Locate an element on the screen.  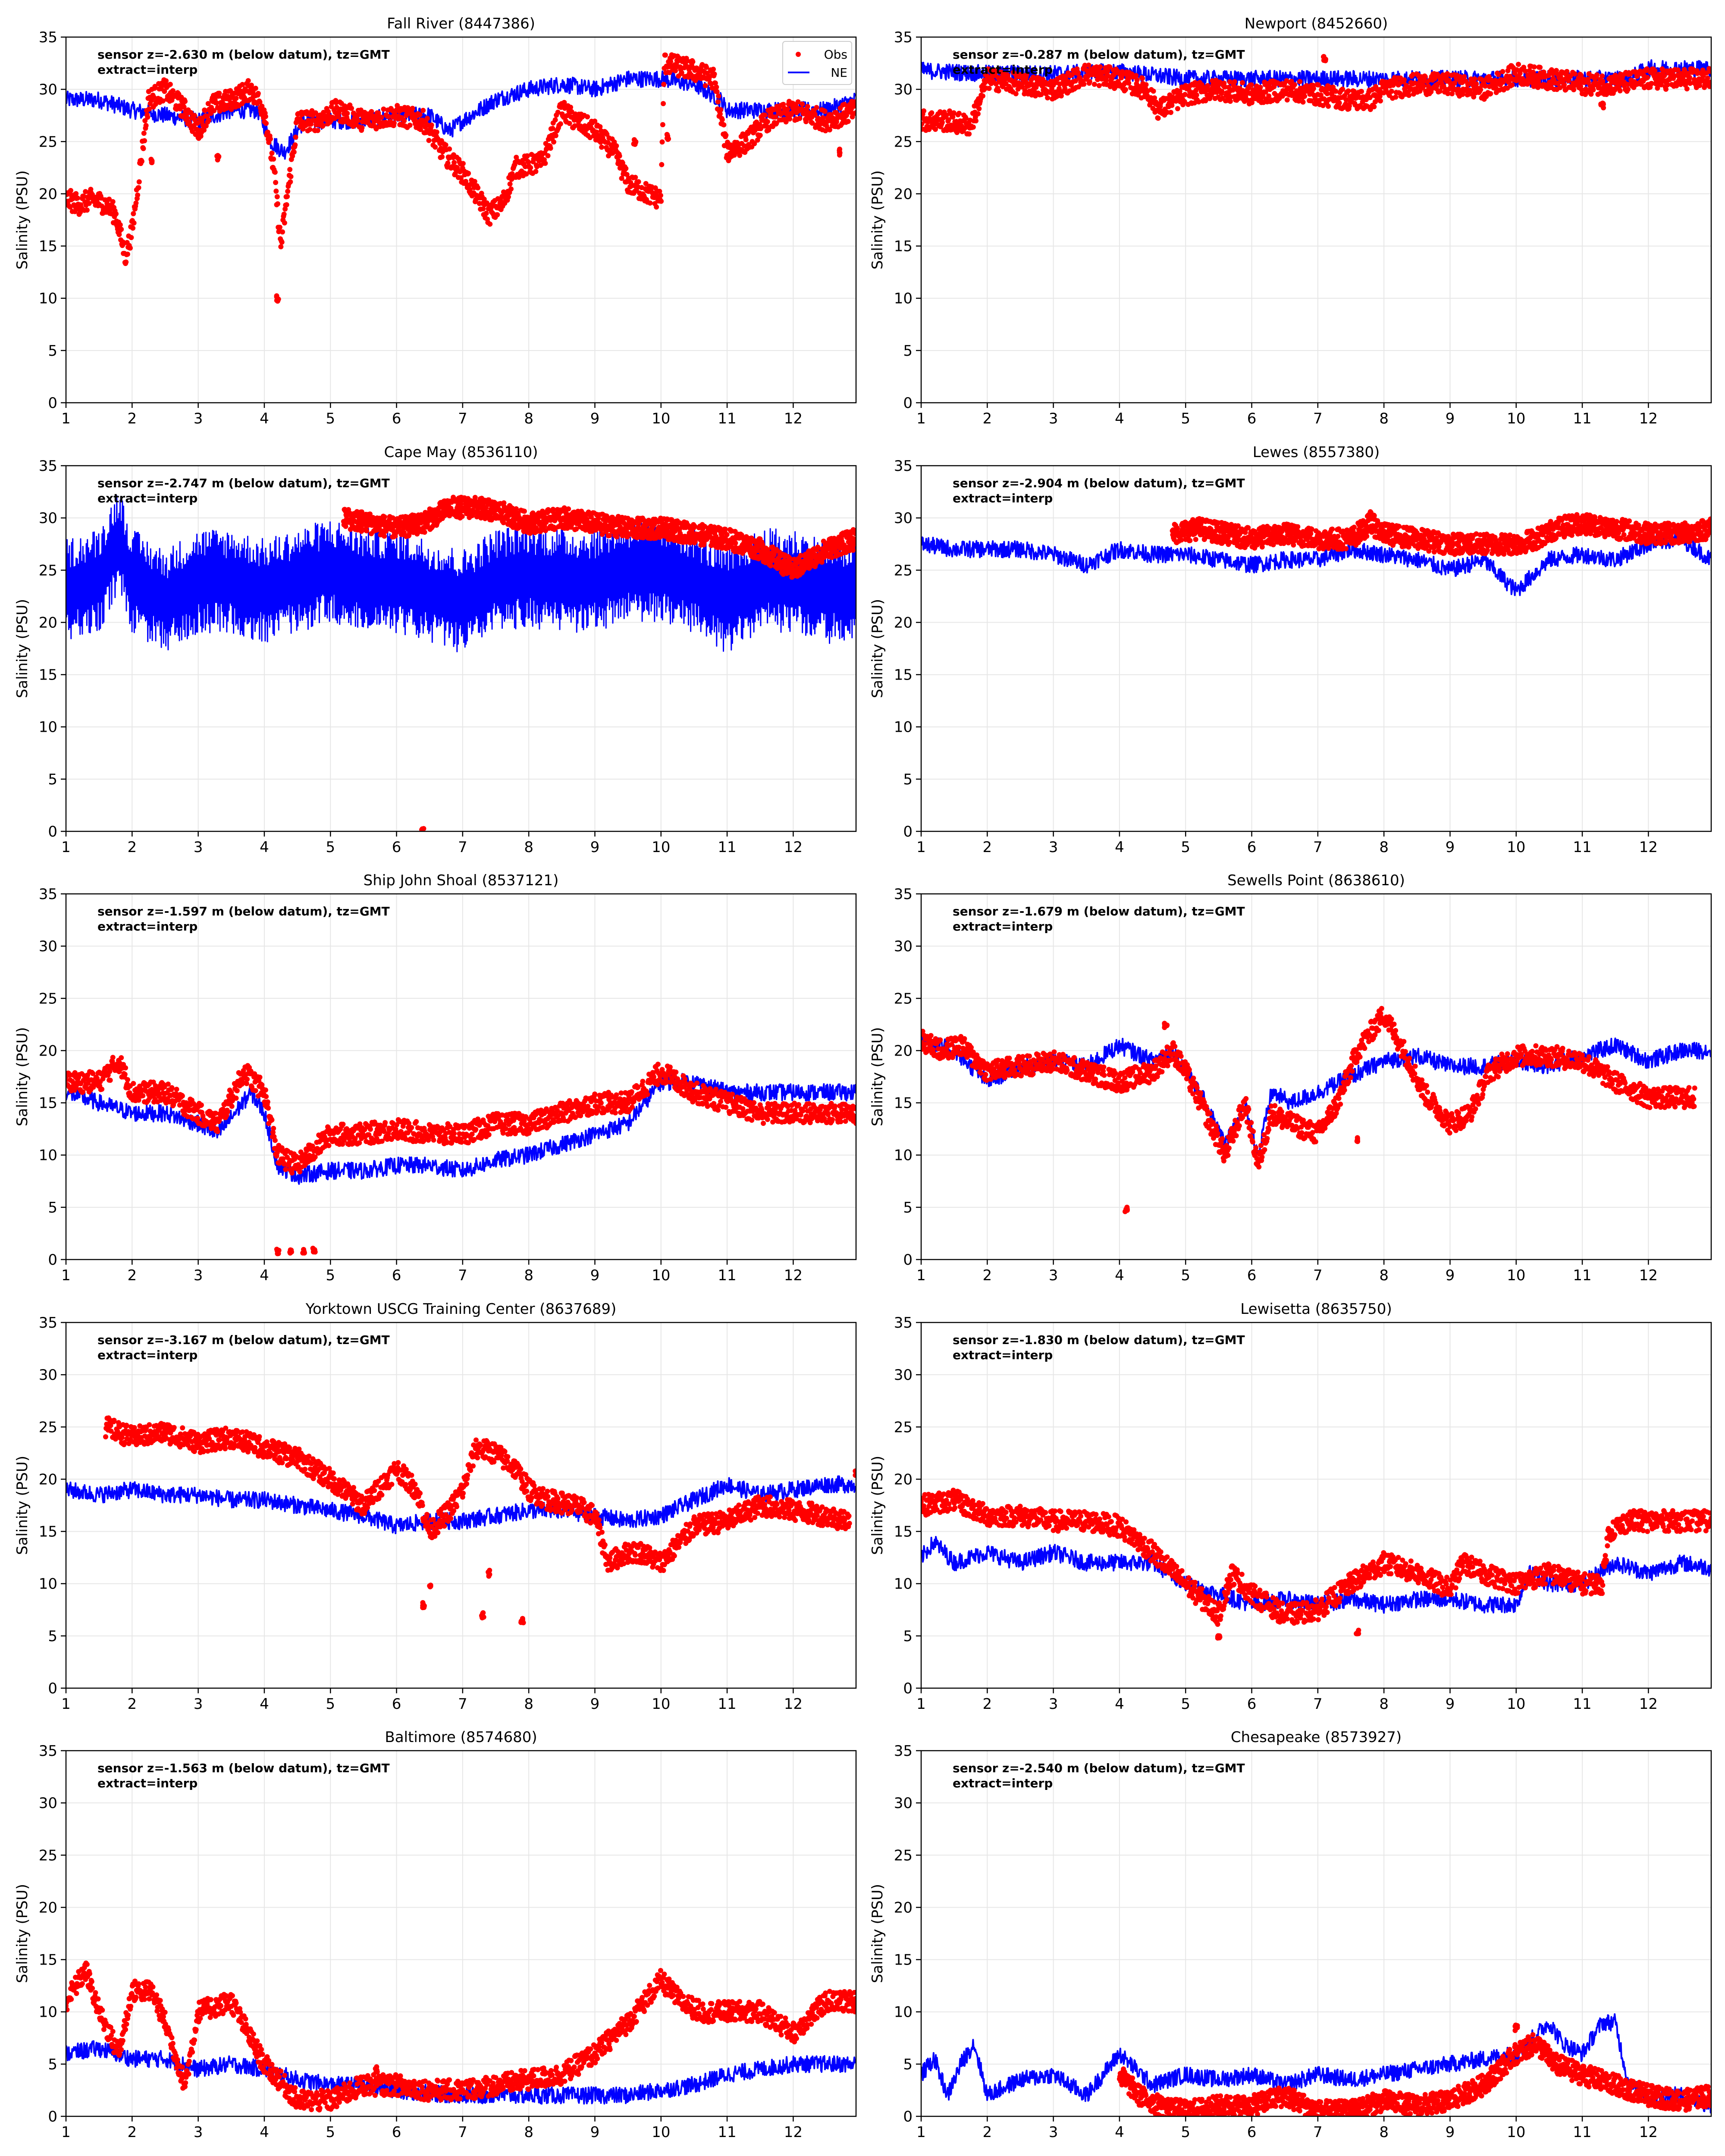
x-tick-label: 11 is located at coordinates (1582, 418).